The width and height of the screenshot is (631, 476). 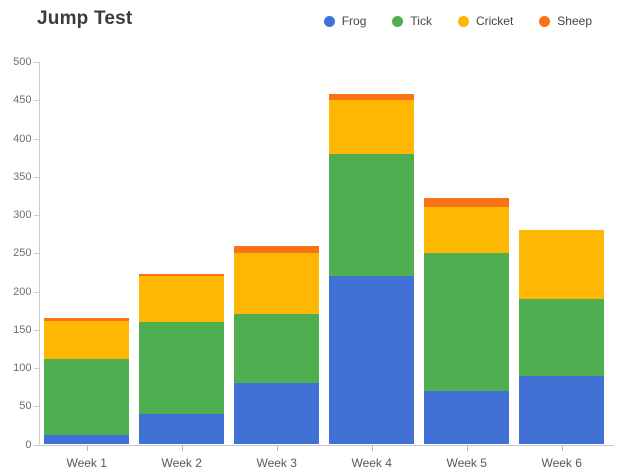 What do you see at coordinates (561, 462) in the screenshot?
I see `x-axis-label-week-6: Week 6` at bounding box center [561, 462].